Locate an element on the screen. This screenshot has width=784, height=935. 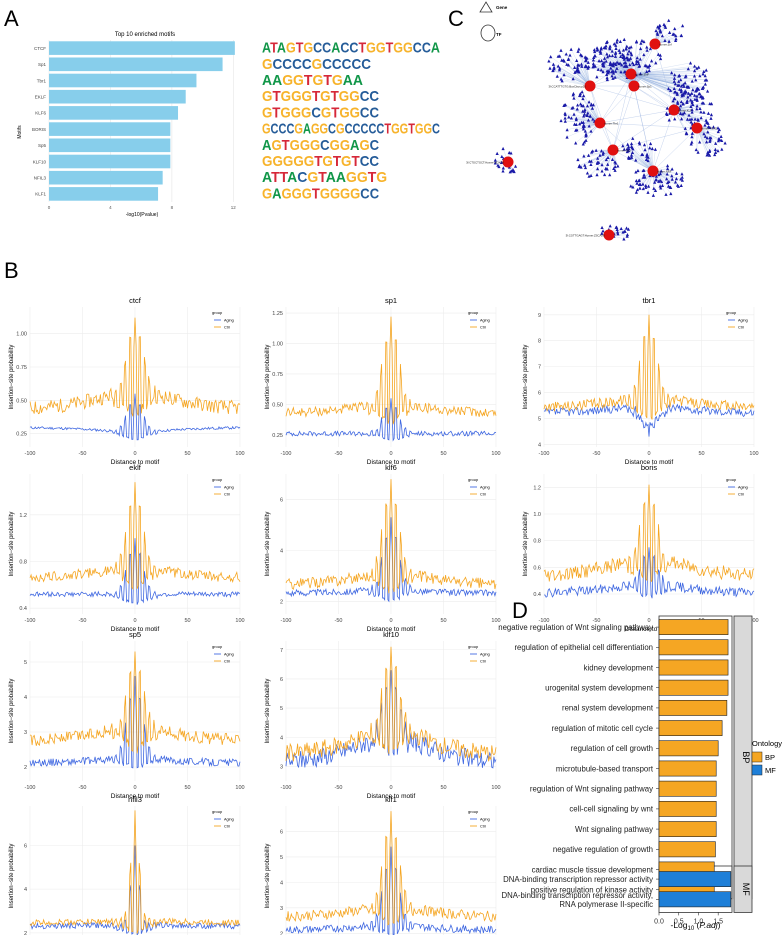
plot-title: eklf is located at coordinates (135, 467).